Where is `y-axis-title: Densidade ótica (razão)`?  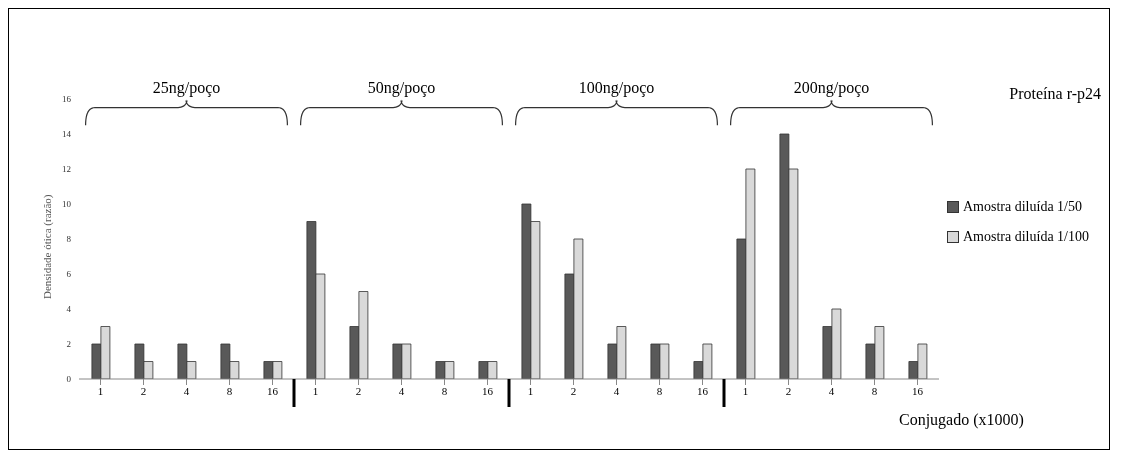
y-axis-title: Densidade ótica (razão) is located at coordinates (47, 246).